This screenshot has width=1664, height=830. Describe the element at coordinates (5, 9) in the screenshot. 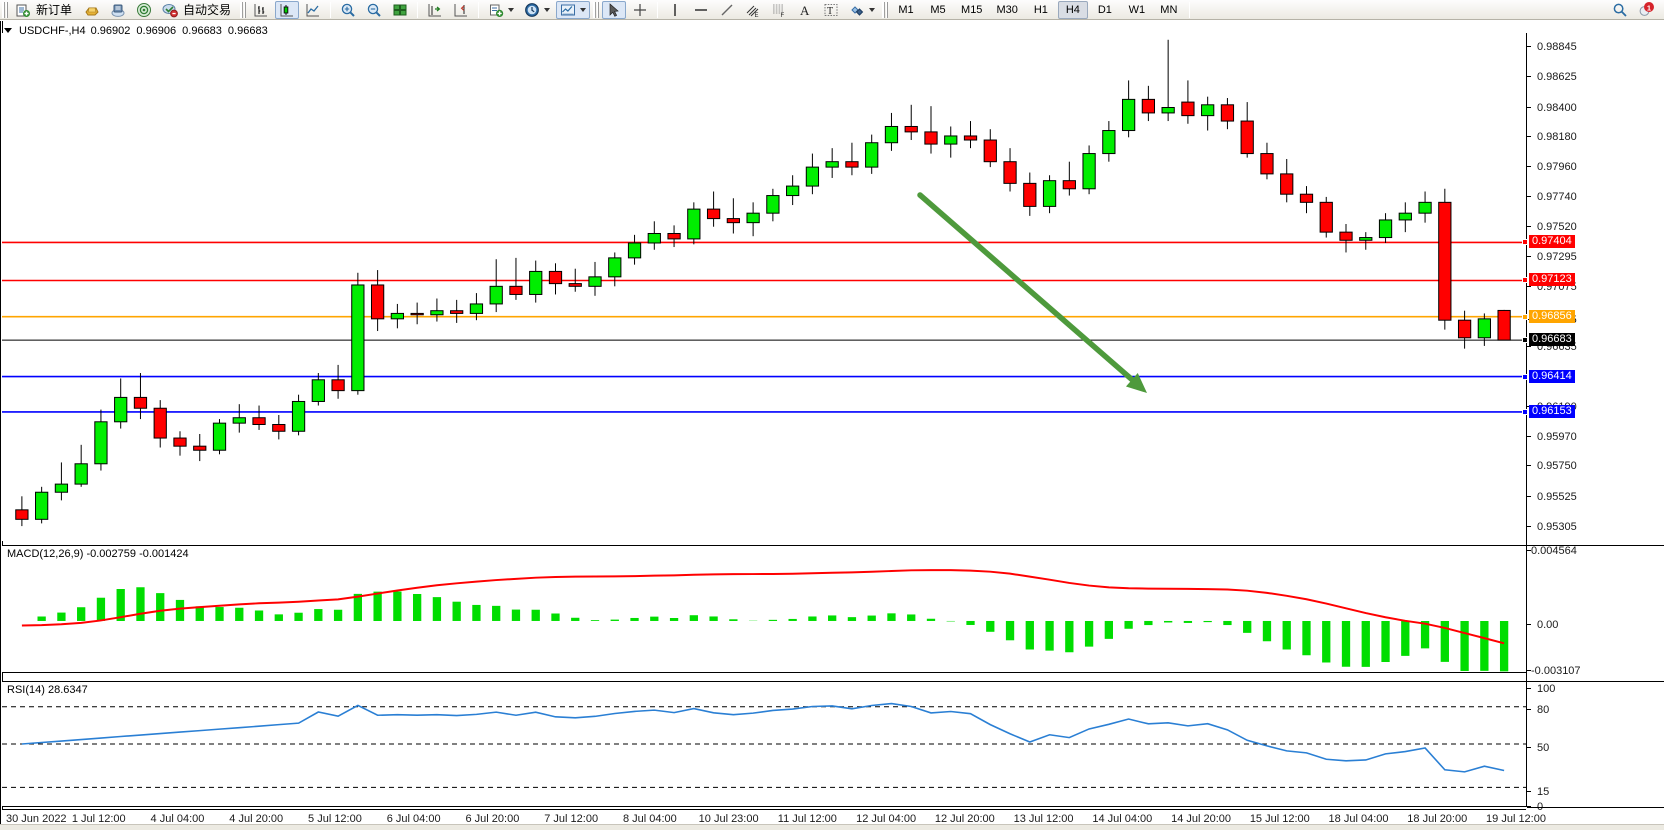

I see `toolbar-grip` at that location.